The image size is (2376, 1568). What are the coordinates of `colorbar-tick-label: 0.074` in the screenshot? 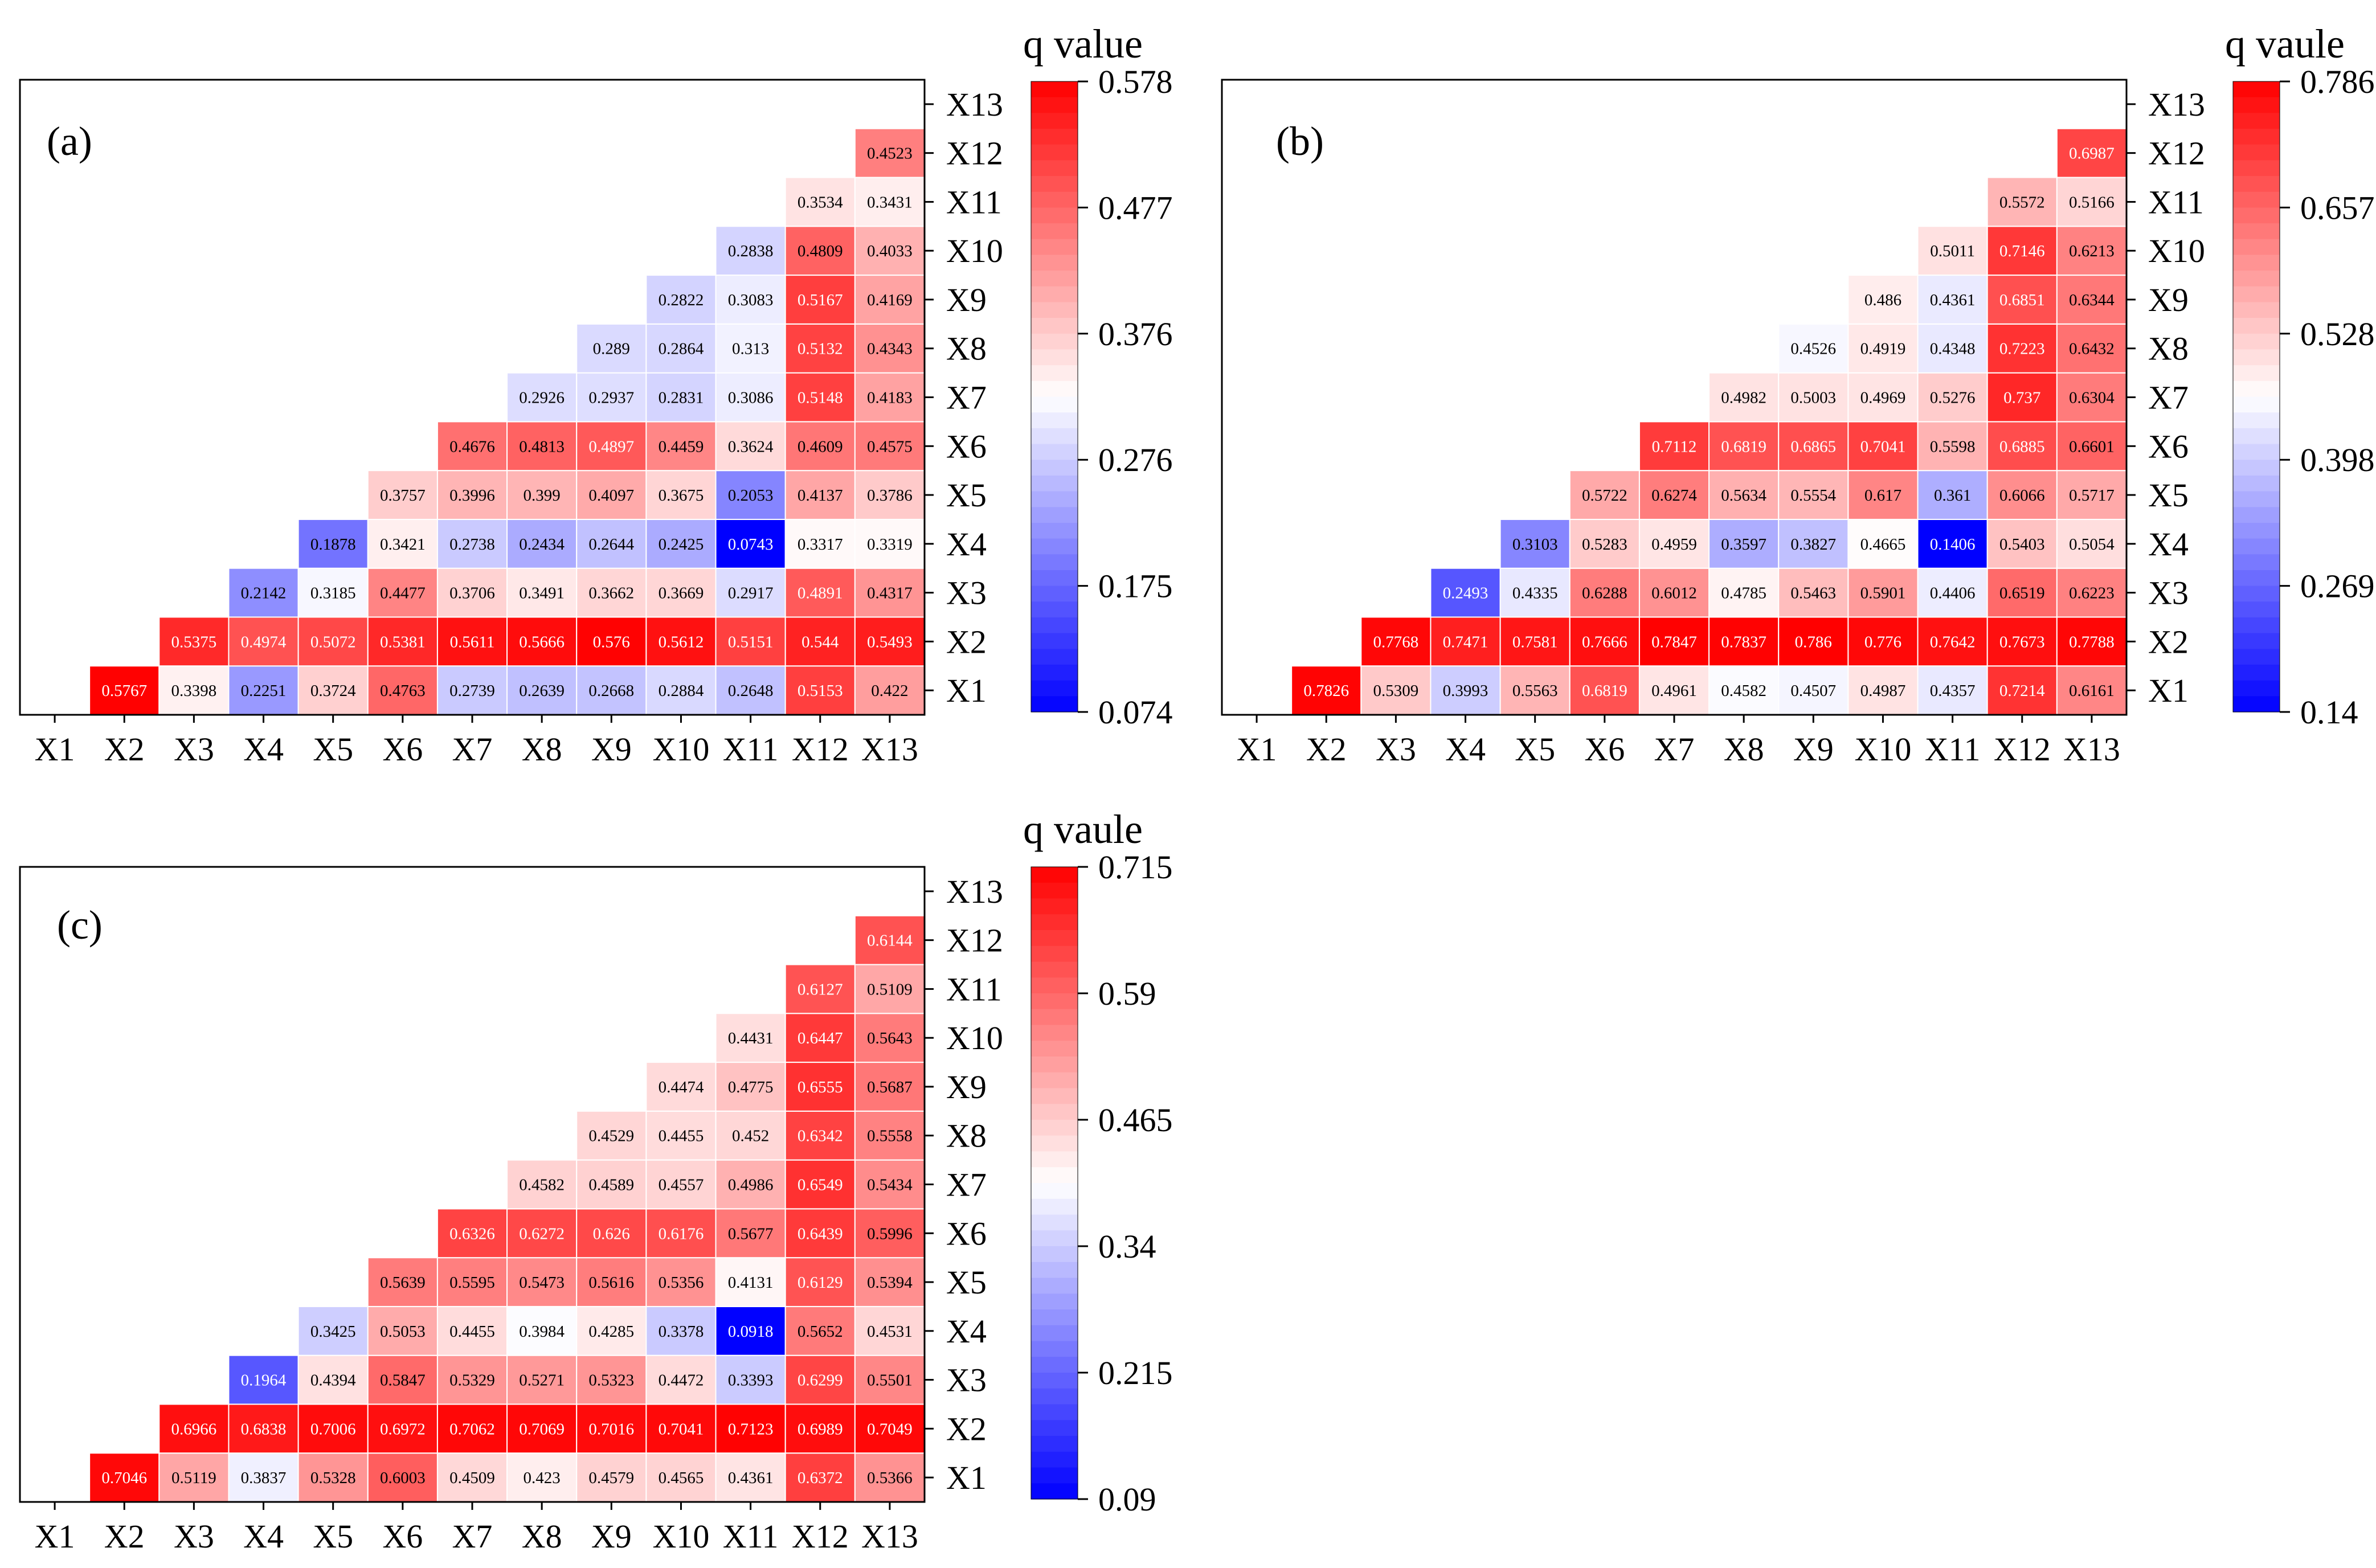 It's located at (1135, 712).